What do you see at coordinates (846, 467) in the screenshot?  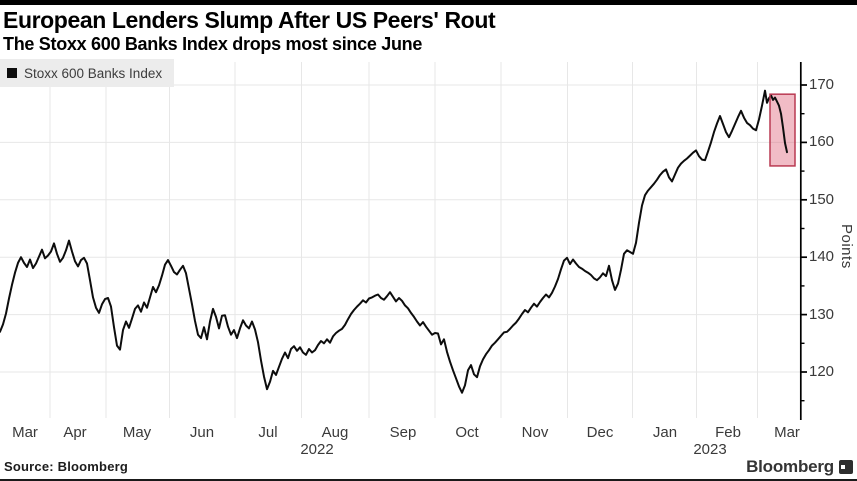 I see `bloomberg-mark-icon` at bounding box center [846, 467].